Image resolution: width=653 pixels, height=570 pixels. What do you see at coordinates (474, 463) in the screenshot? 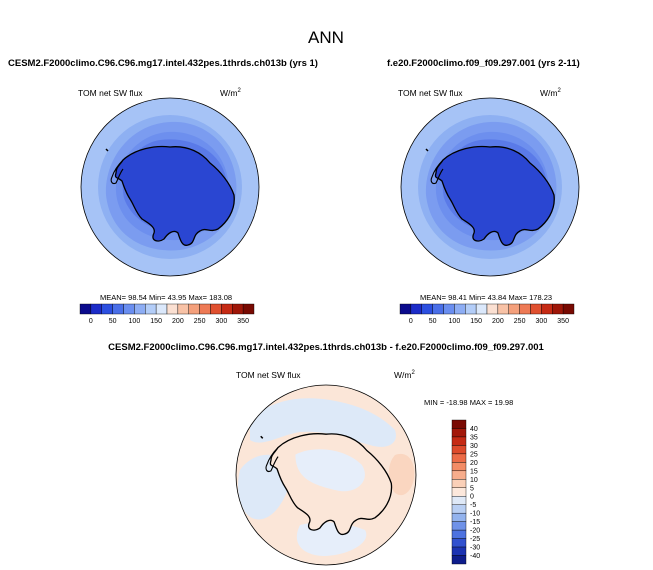
I see `panel-3-colorbar-tick-label: 20` at bounding box center [474, 463].